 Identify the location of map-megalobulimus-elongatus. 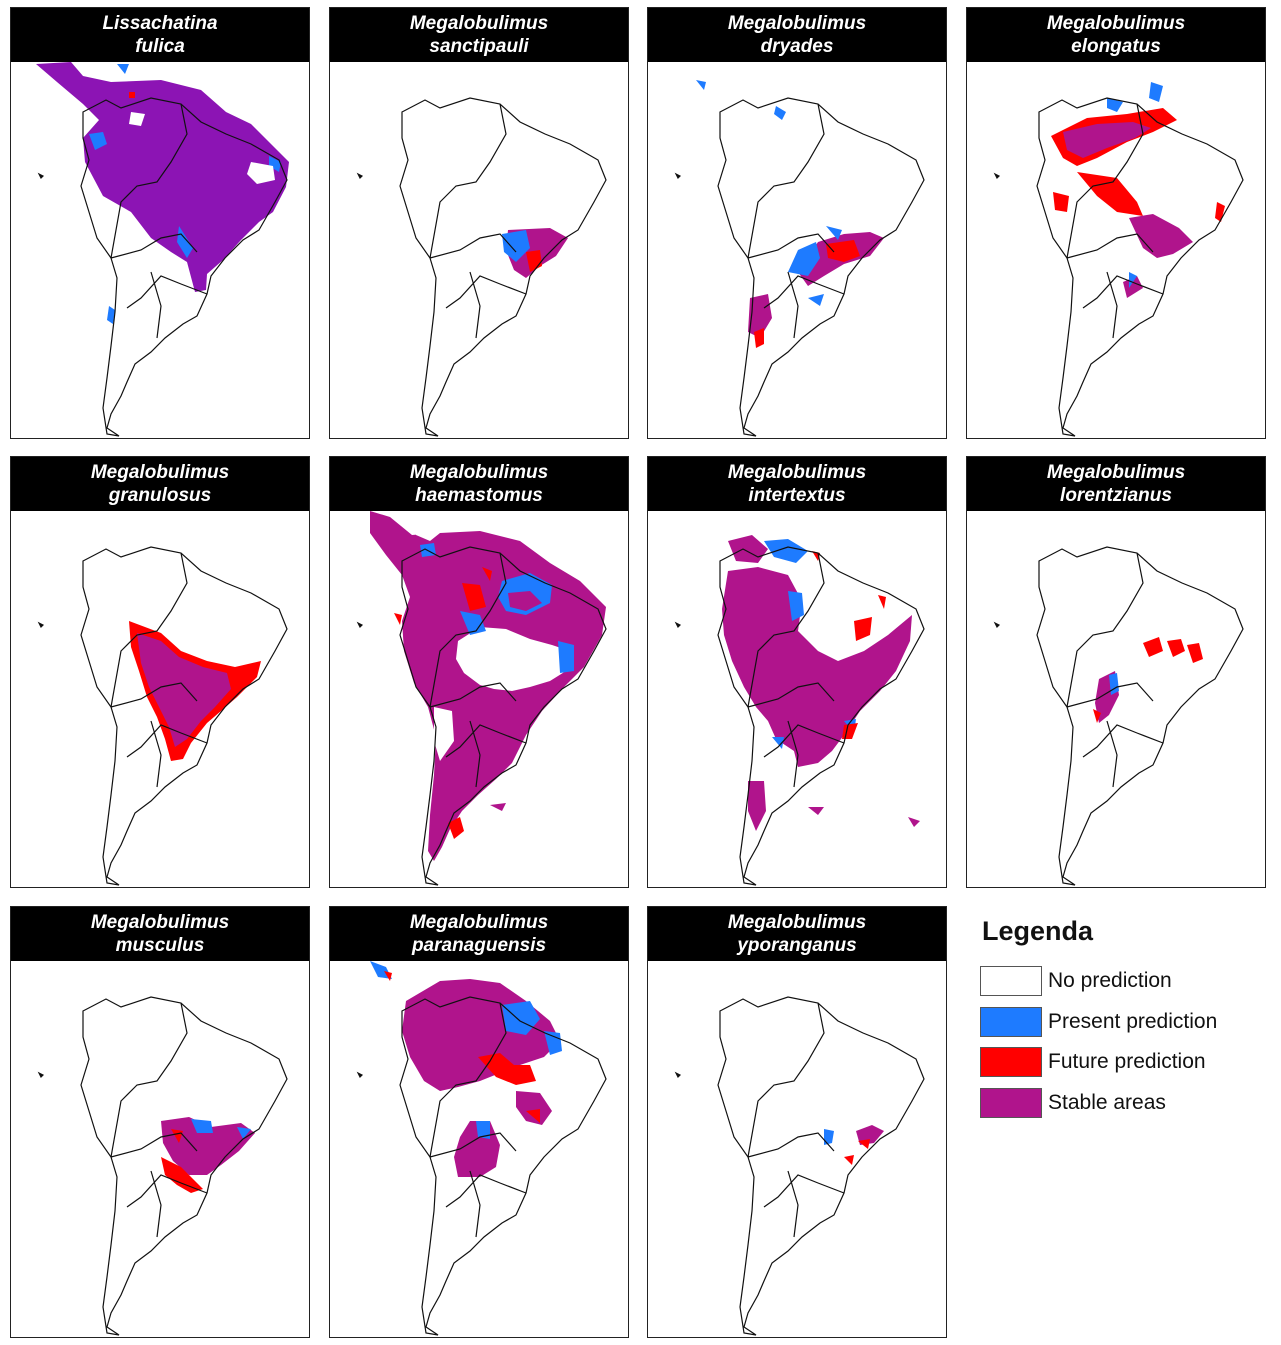
(1118, 259).